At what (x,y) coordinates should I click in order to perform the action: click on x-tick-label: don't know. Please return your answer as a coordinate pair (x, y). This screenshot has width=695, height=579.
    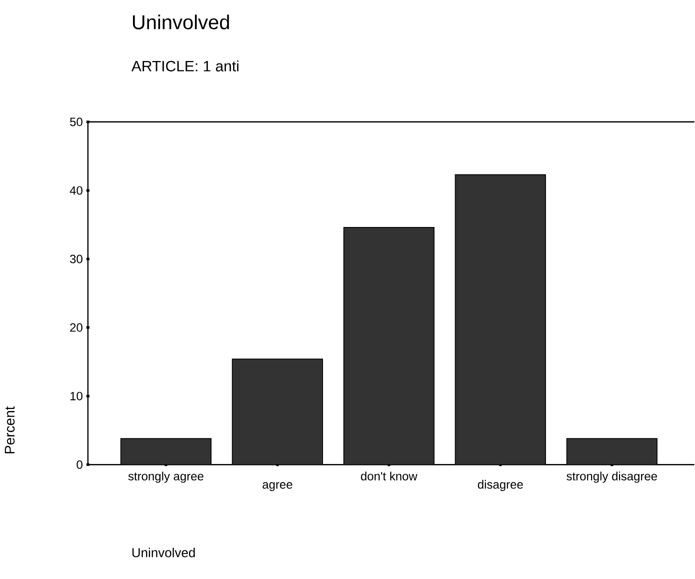
    Looking at the image, I should click on (389, 476).